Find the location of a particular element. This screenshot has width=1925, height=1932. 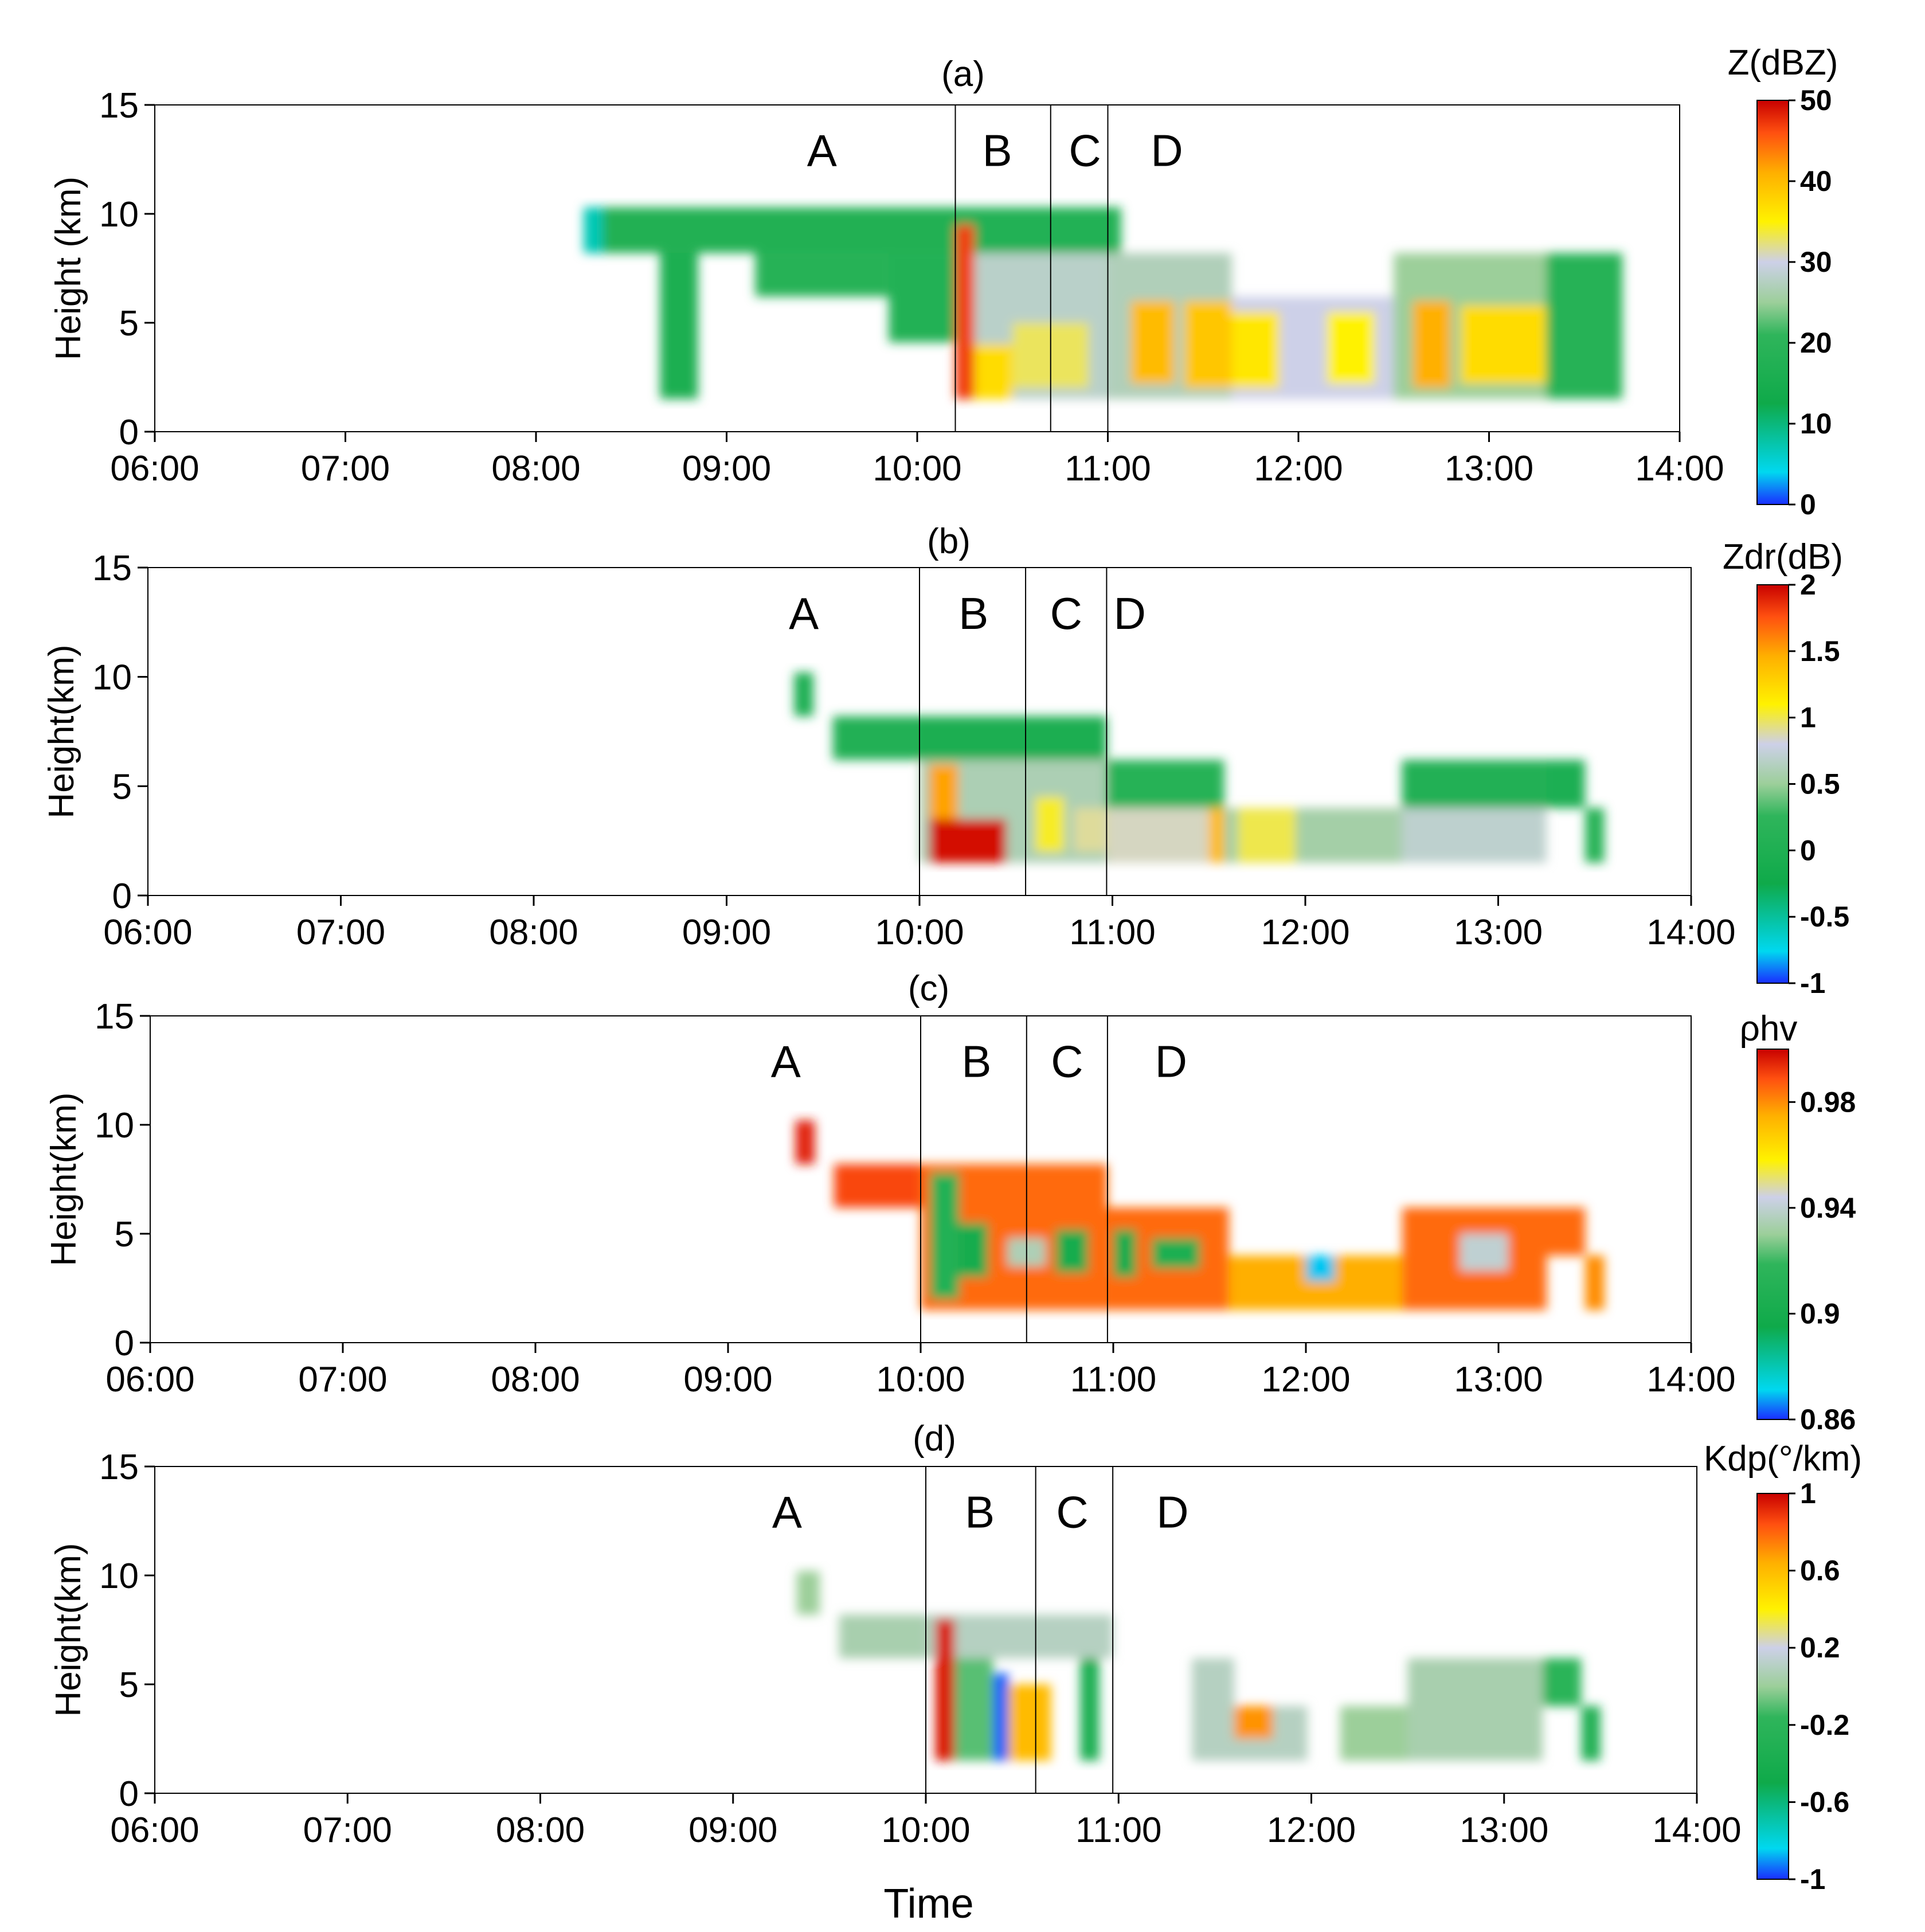

colorbar-tick-label: 0.6 is located at coordinates (1820, 1571).